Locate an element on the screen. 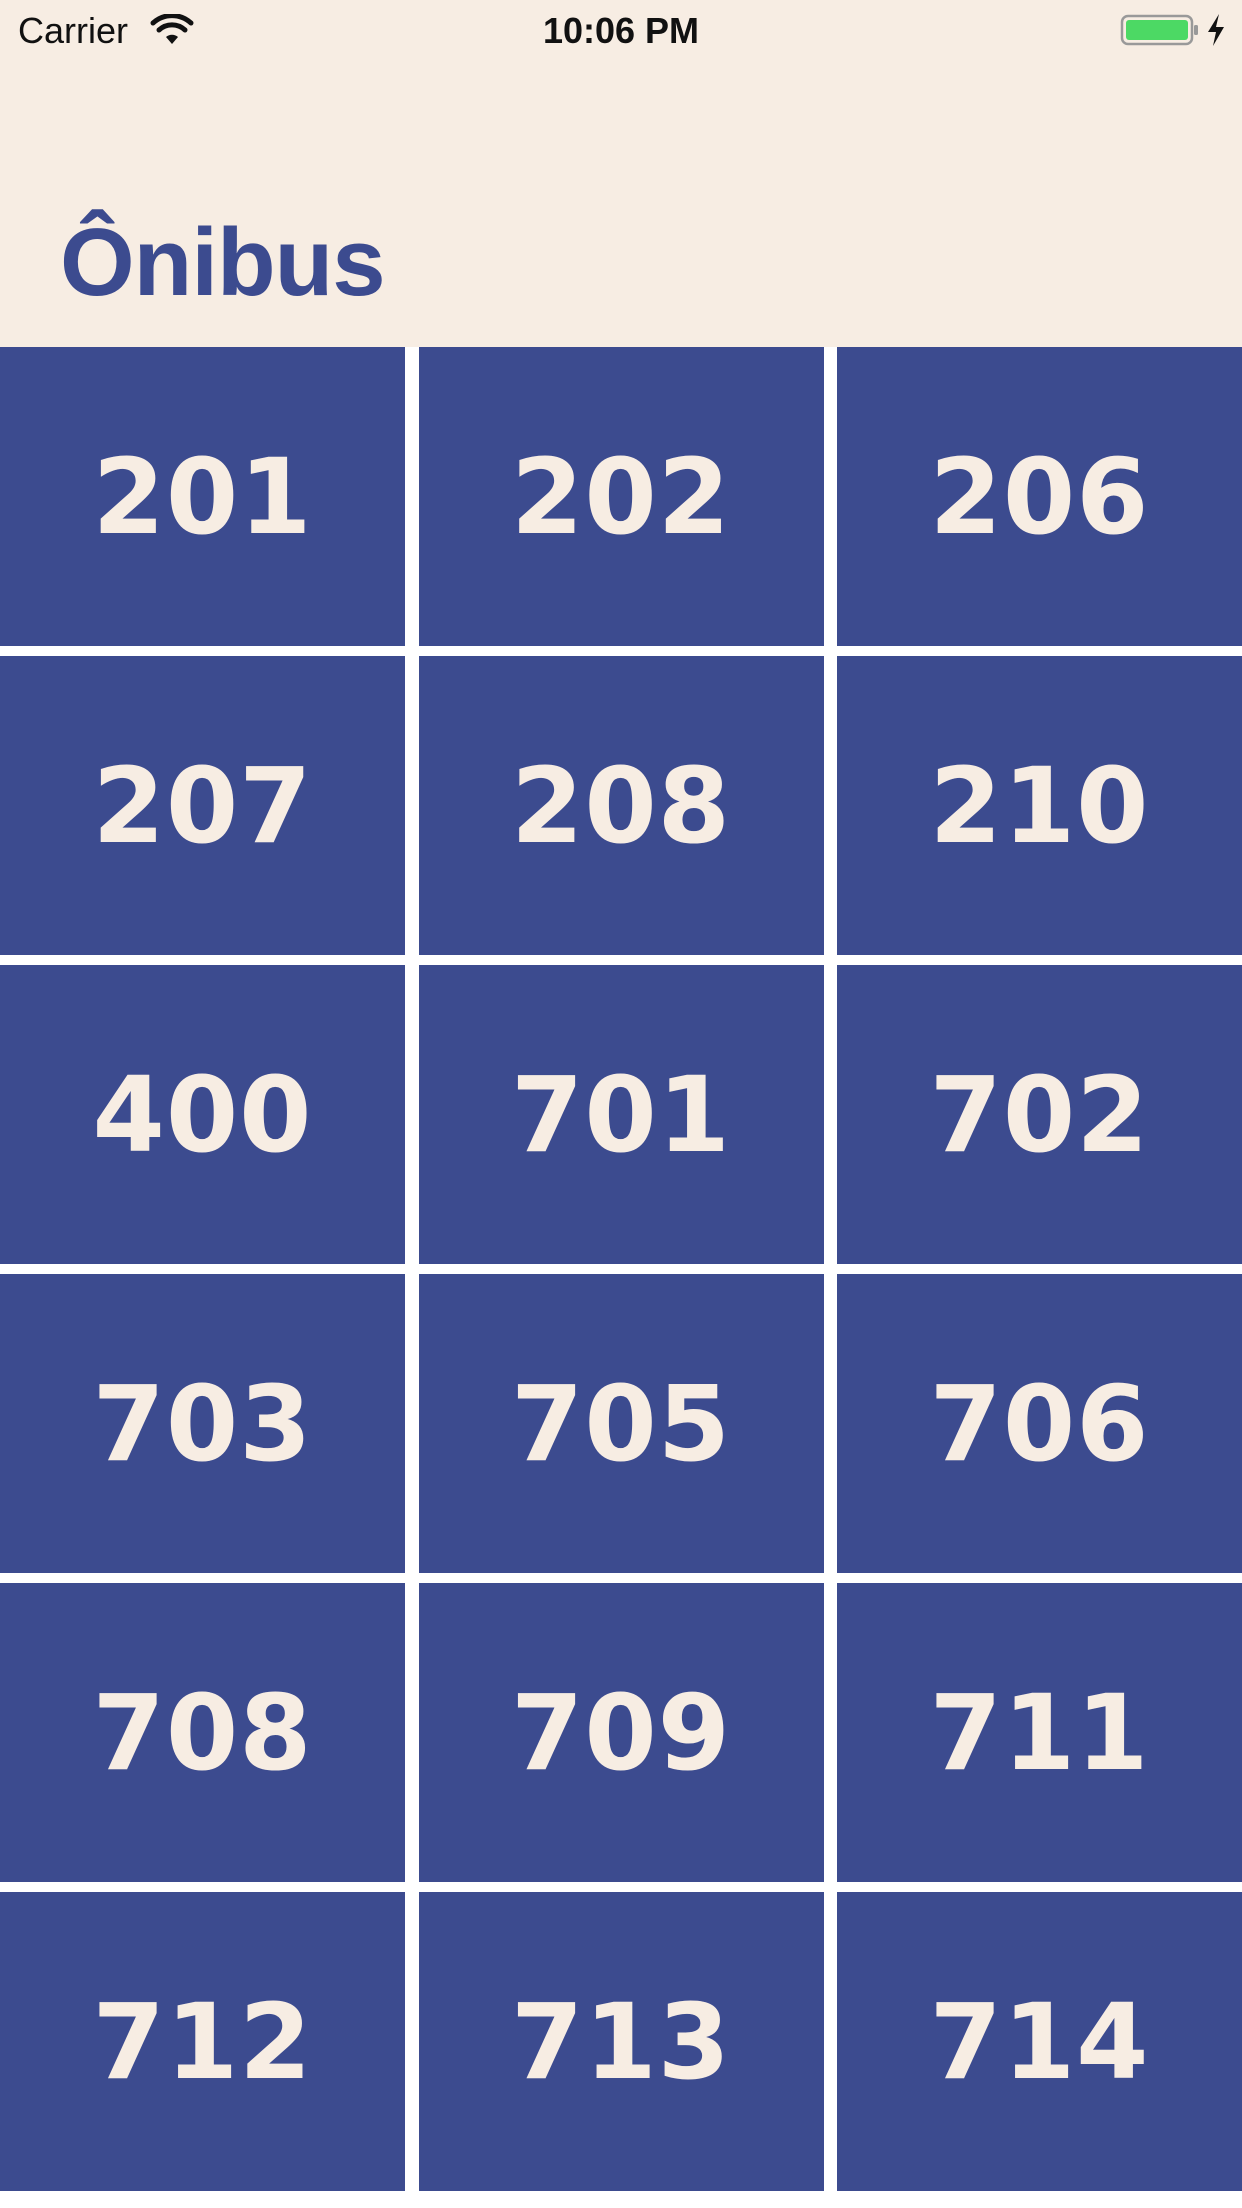 The height and width of the screenshot is (2208, 1242). bus-line-tile: 713 is located at coordinates (621, 2041).